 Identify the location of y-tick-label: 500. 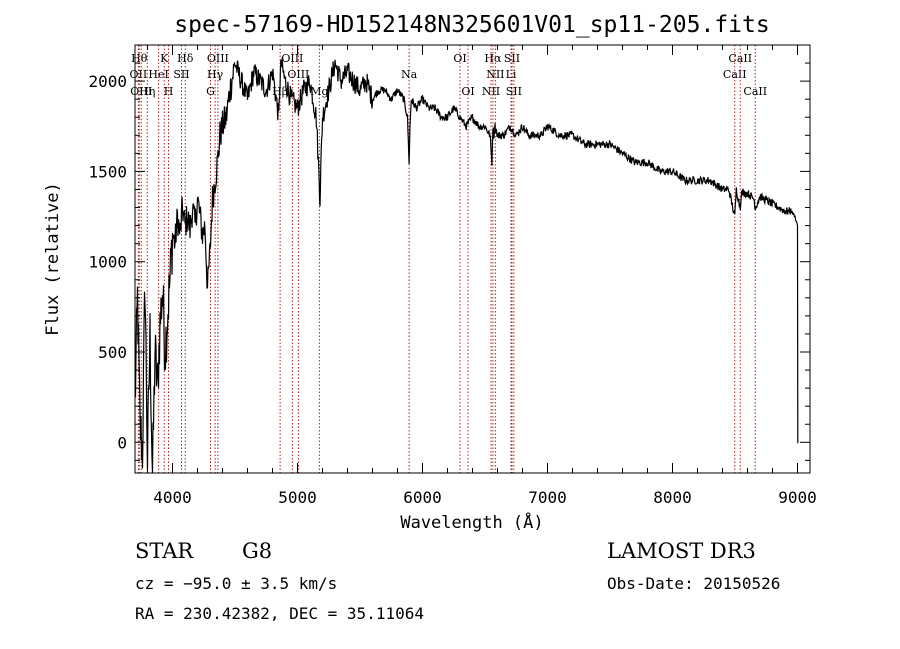
(112, 352).